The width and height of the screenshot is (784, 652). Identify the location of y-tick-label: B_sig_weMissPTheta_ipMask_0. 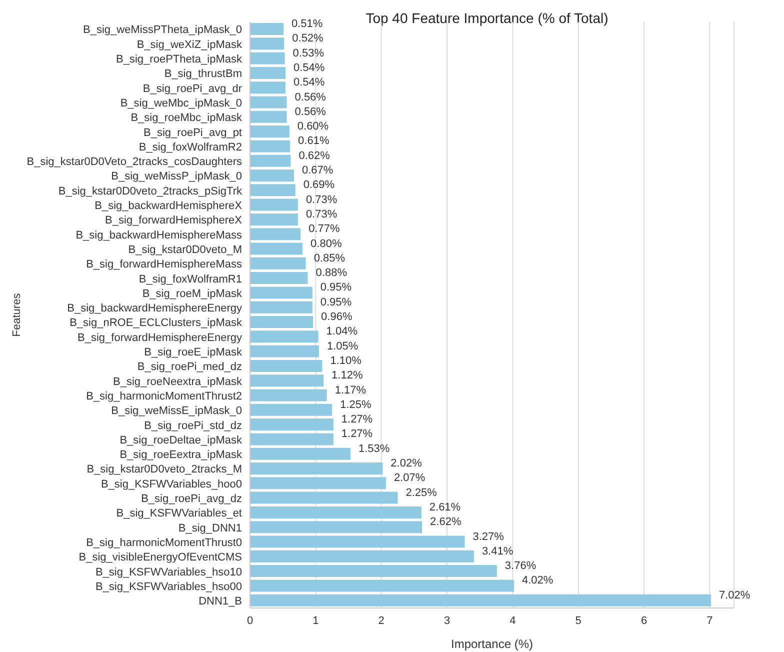
(162, 30).